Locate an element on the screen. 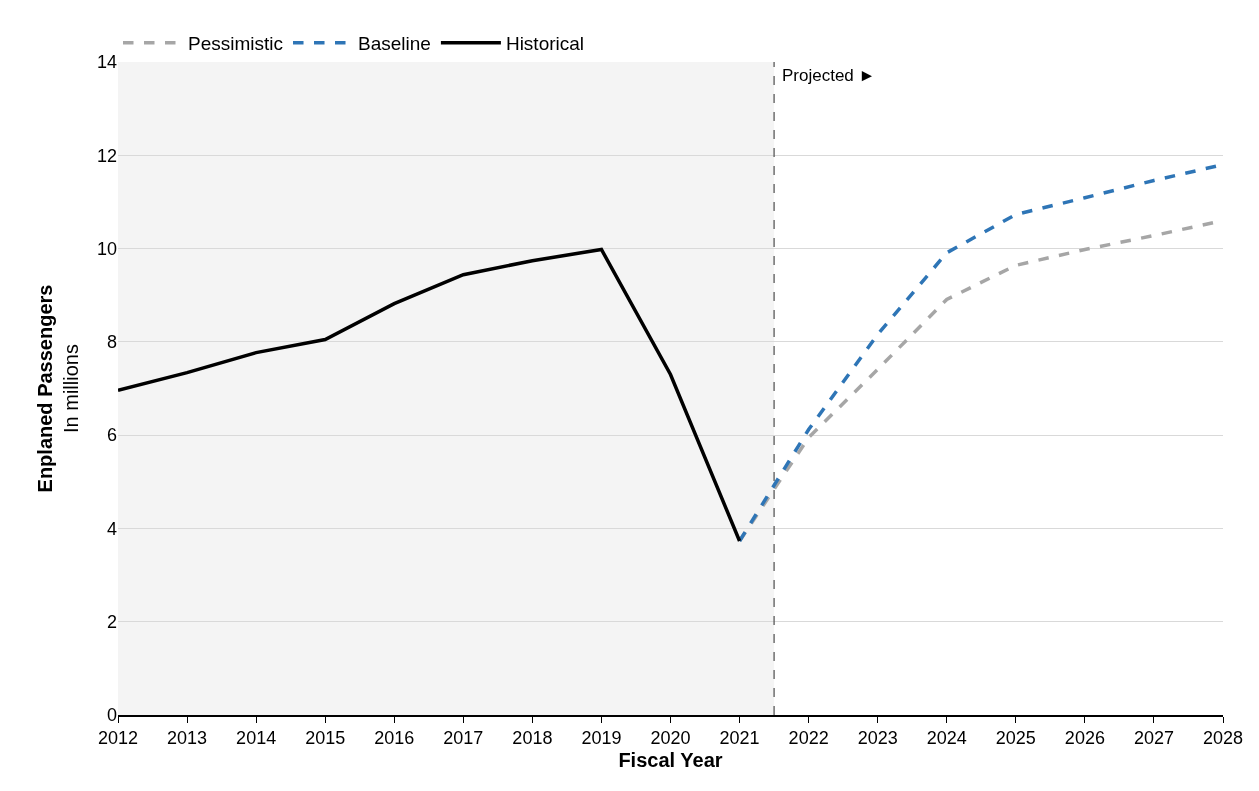 The image size is (1259, 791). x-tick-label: 2017 is located at coordinates (463, 738).